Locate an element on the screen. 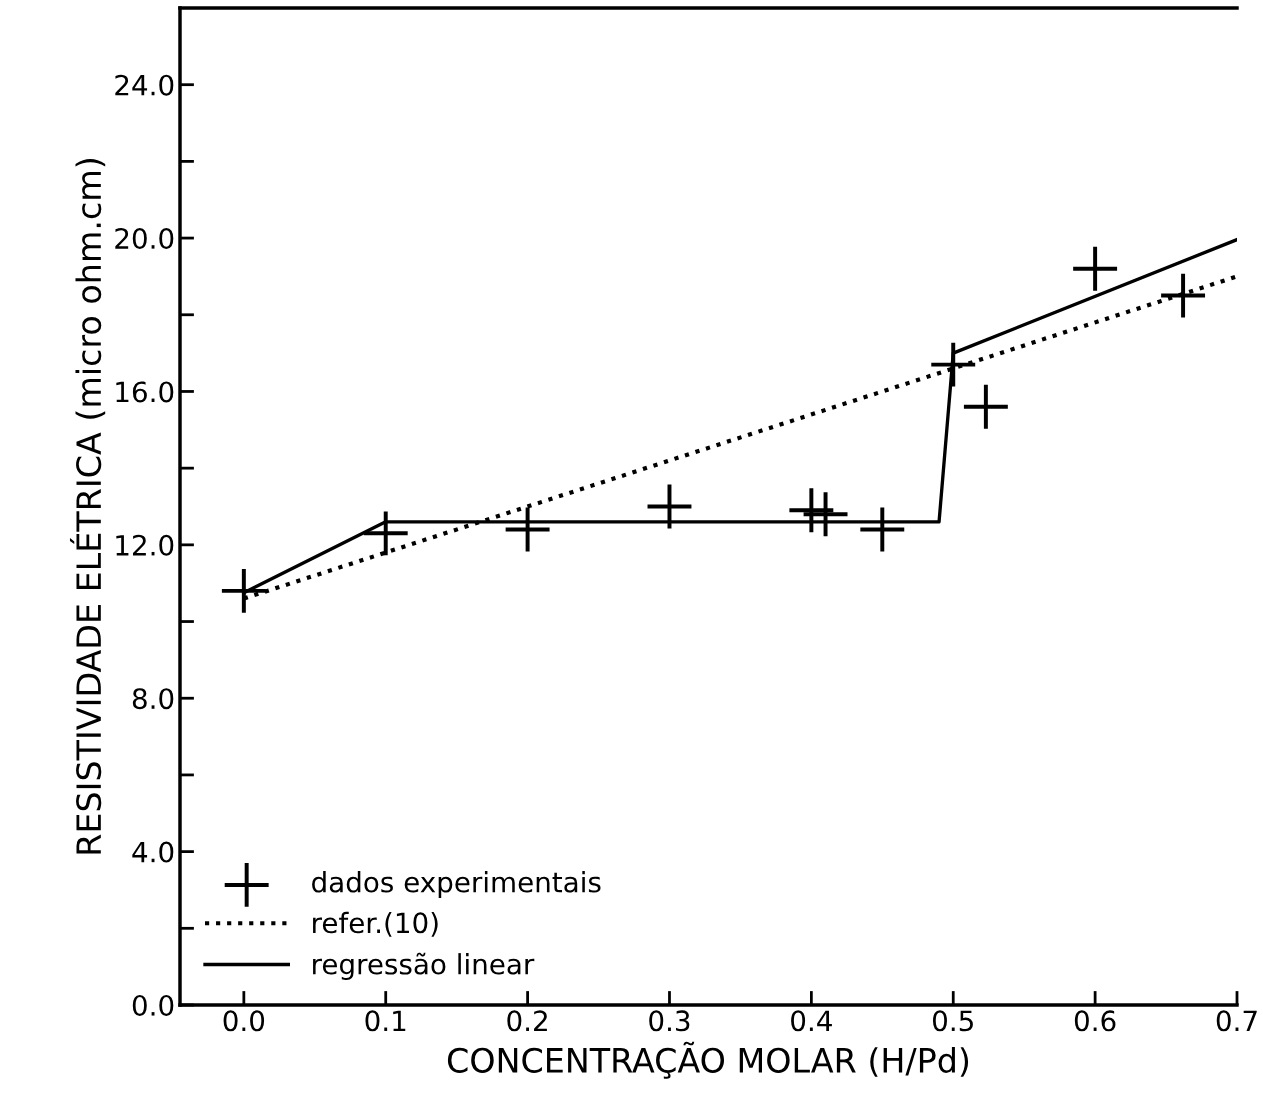  x-tick-label: 0.2 is located at coordinates (527, 1021).